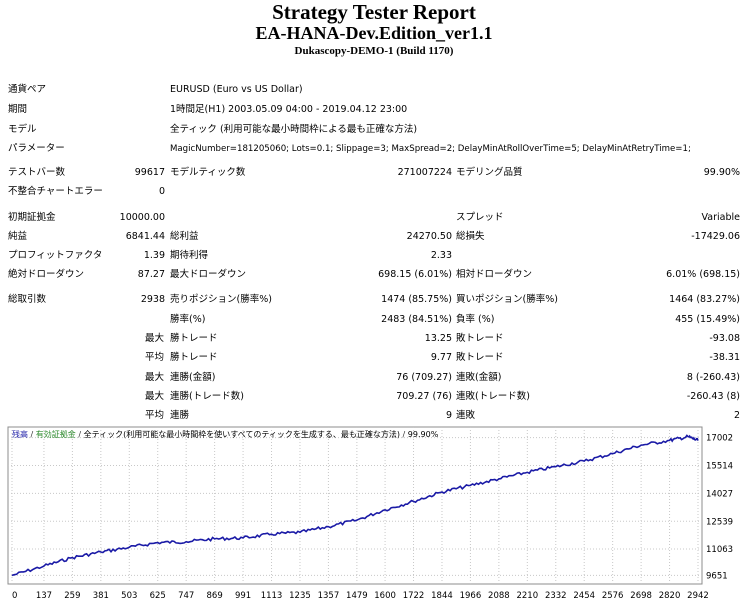 This screenshot has width=748, height=607. Describe the element at coordinates (385, 596) in the screenshot. I see `x-tick-label: 1600` at that location.